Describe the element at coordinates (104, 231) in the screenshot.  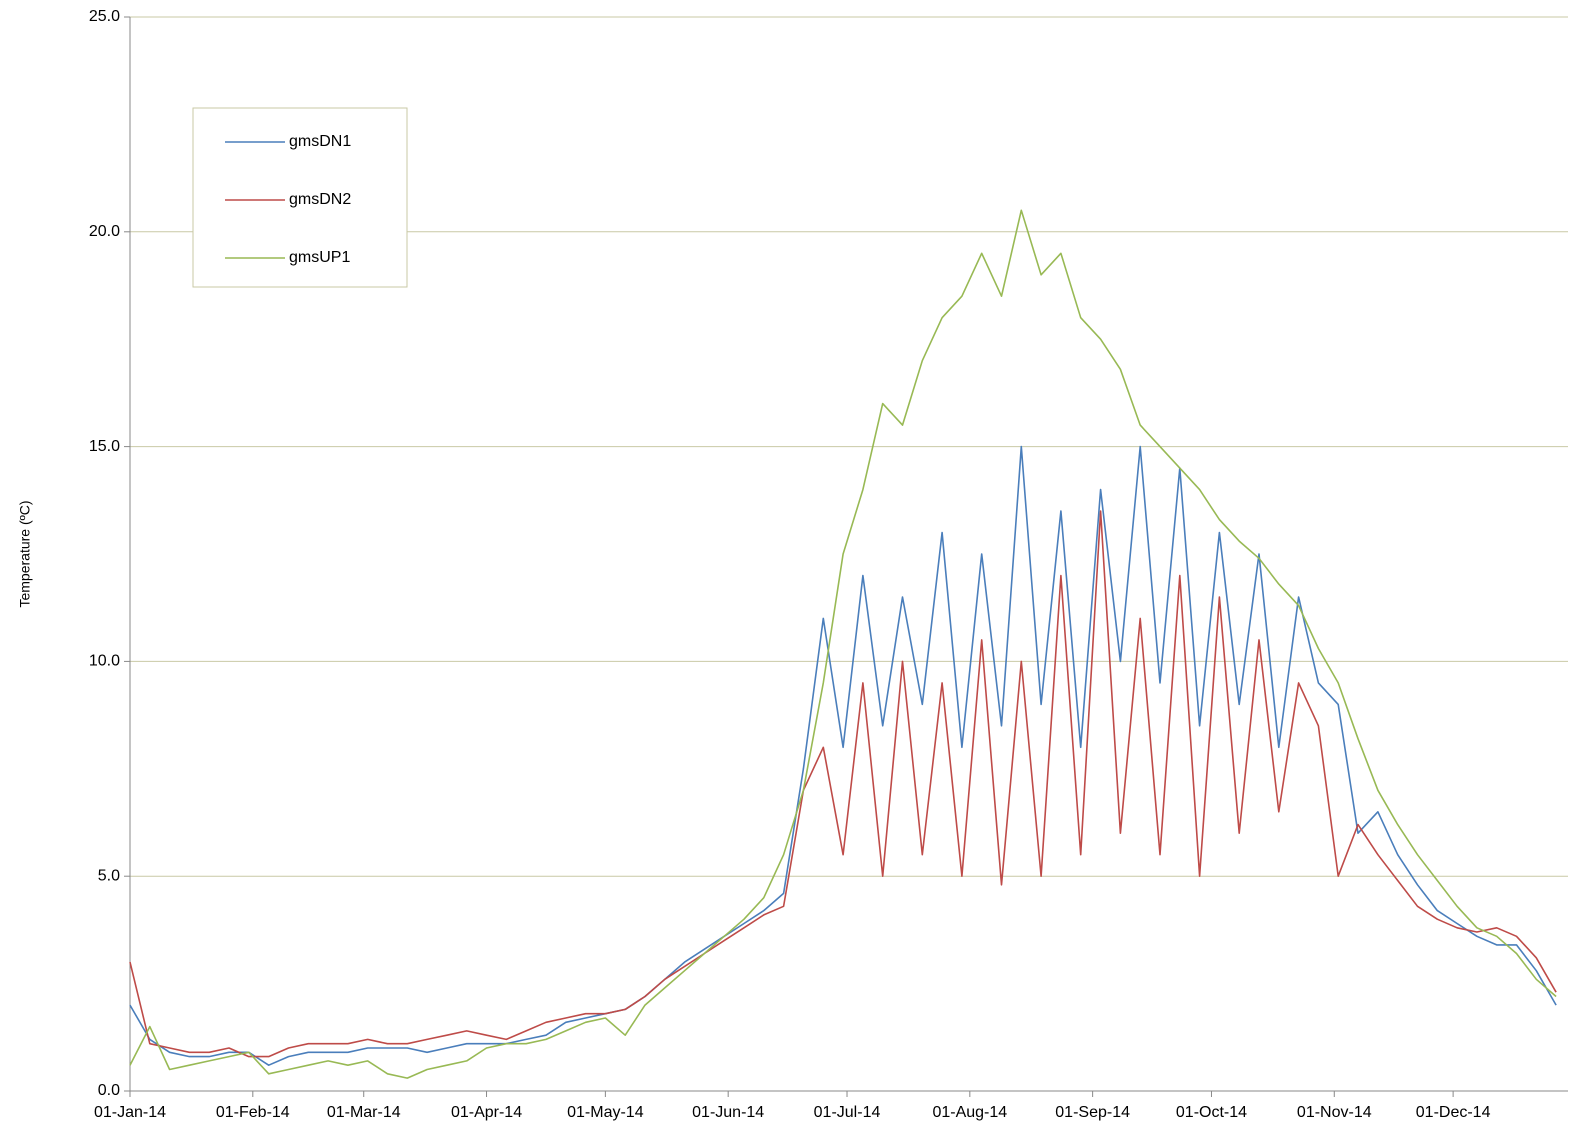
I see `y-tick-label: 20.0` at that location.